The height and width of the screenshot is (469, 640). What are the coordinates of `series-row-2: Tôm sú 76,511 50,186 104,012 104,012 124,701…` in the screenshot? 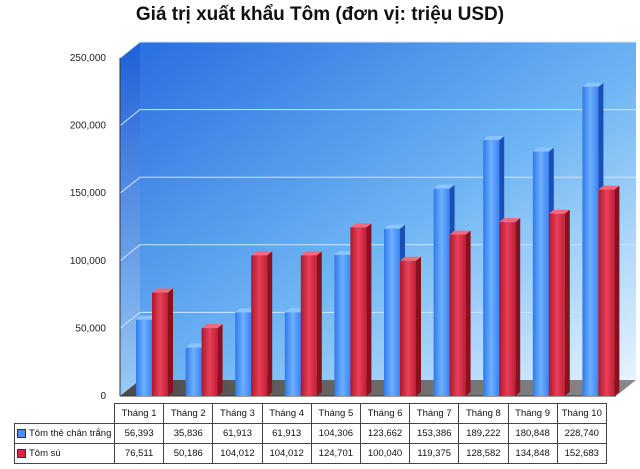 It's located at (310, 453).